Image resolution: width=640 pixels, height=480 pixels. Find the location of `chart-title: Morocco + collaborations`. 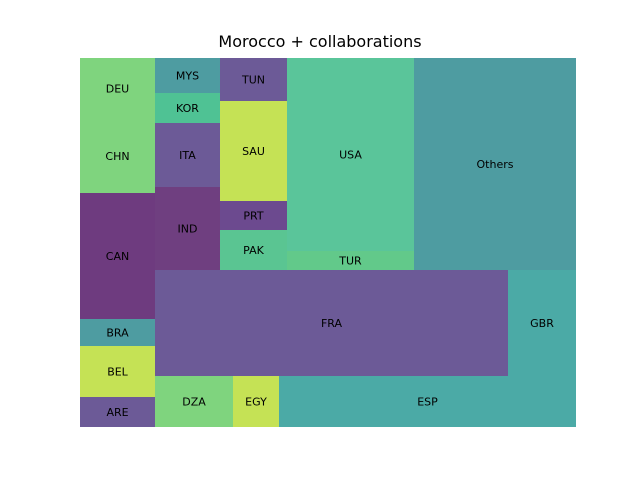

chart-title: Morocco + collaborations is located at coordinates (320, 41).